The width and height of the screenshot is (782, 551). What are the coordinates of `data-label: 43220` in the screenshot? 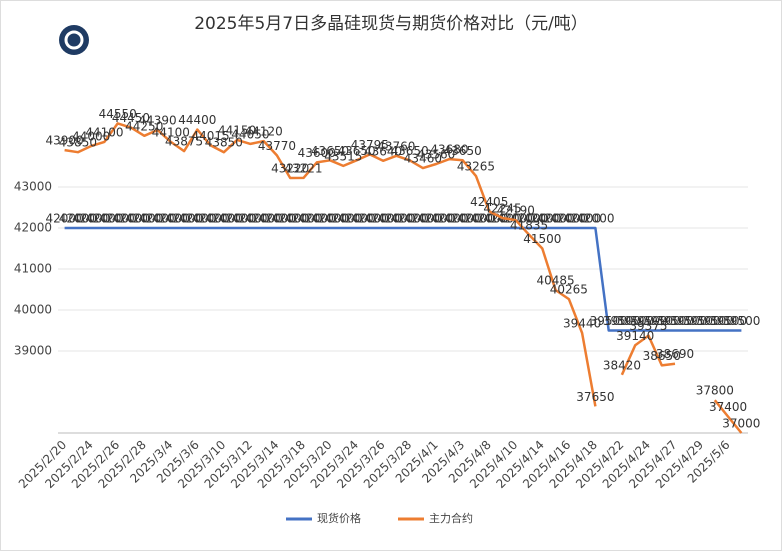 It's located at (290, 168).